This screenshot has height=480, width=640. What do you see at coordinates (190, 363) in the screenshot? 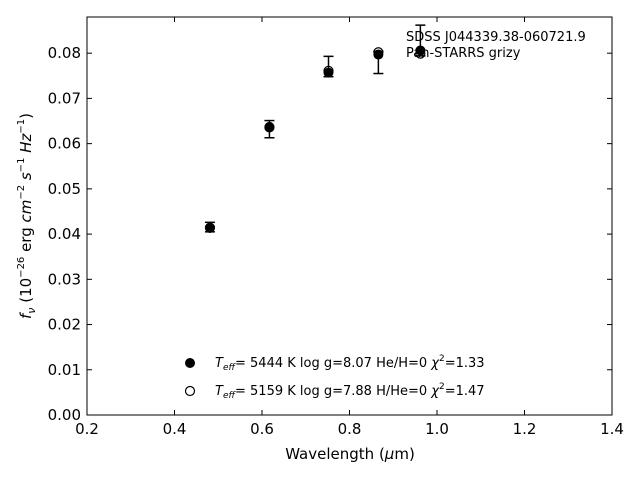
I see `legend-marker-filled` at bounding box center [190, 363].